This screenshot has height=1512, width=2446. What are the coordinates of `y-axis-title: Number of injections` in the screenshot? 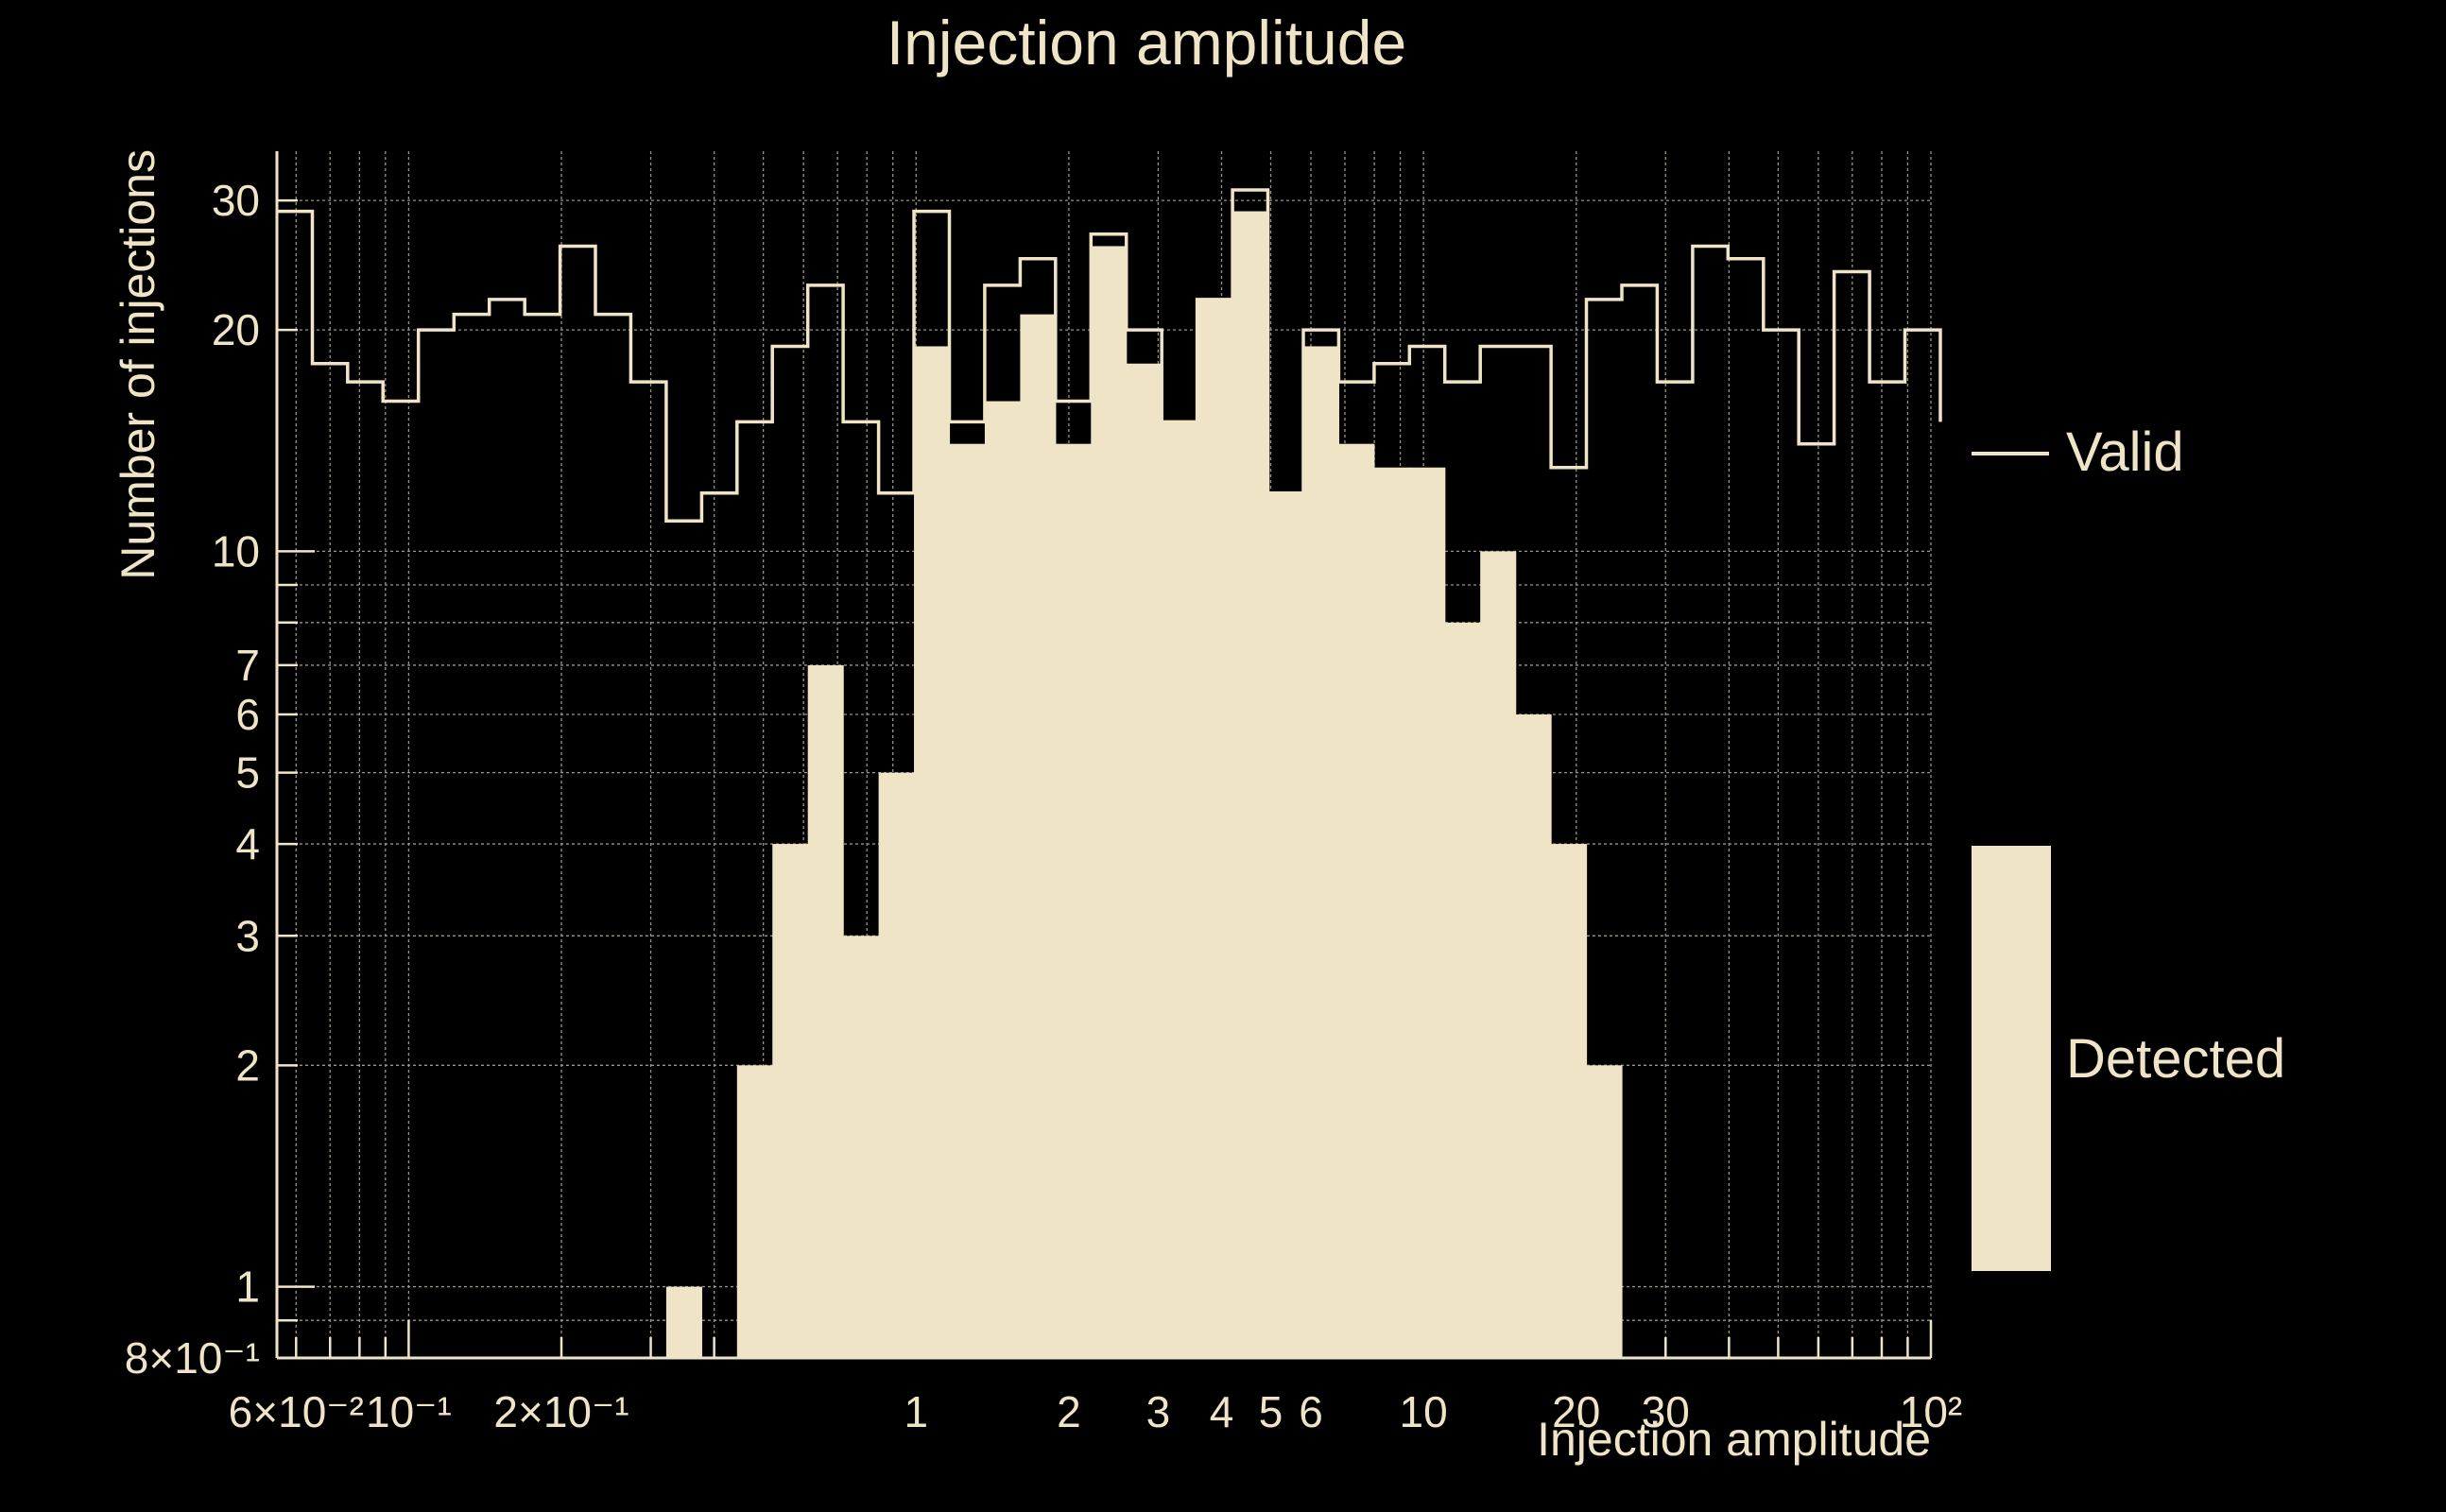 It's located at (138, 364).